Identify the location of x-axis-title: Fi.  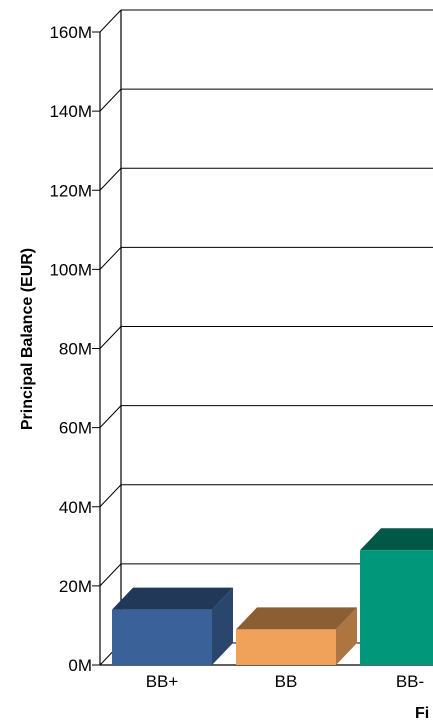
(422, 713).